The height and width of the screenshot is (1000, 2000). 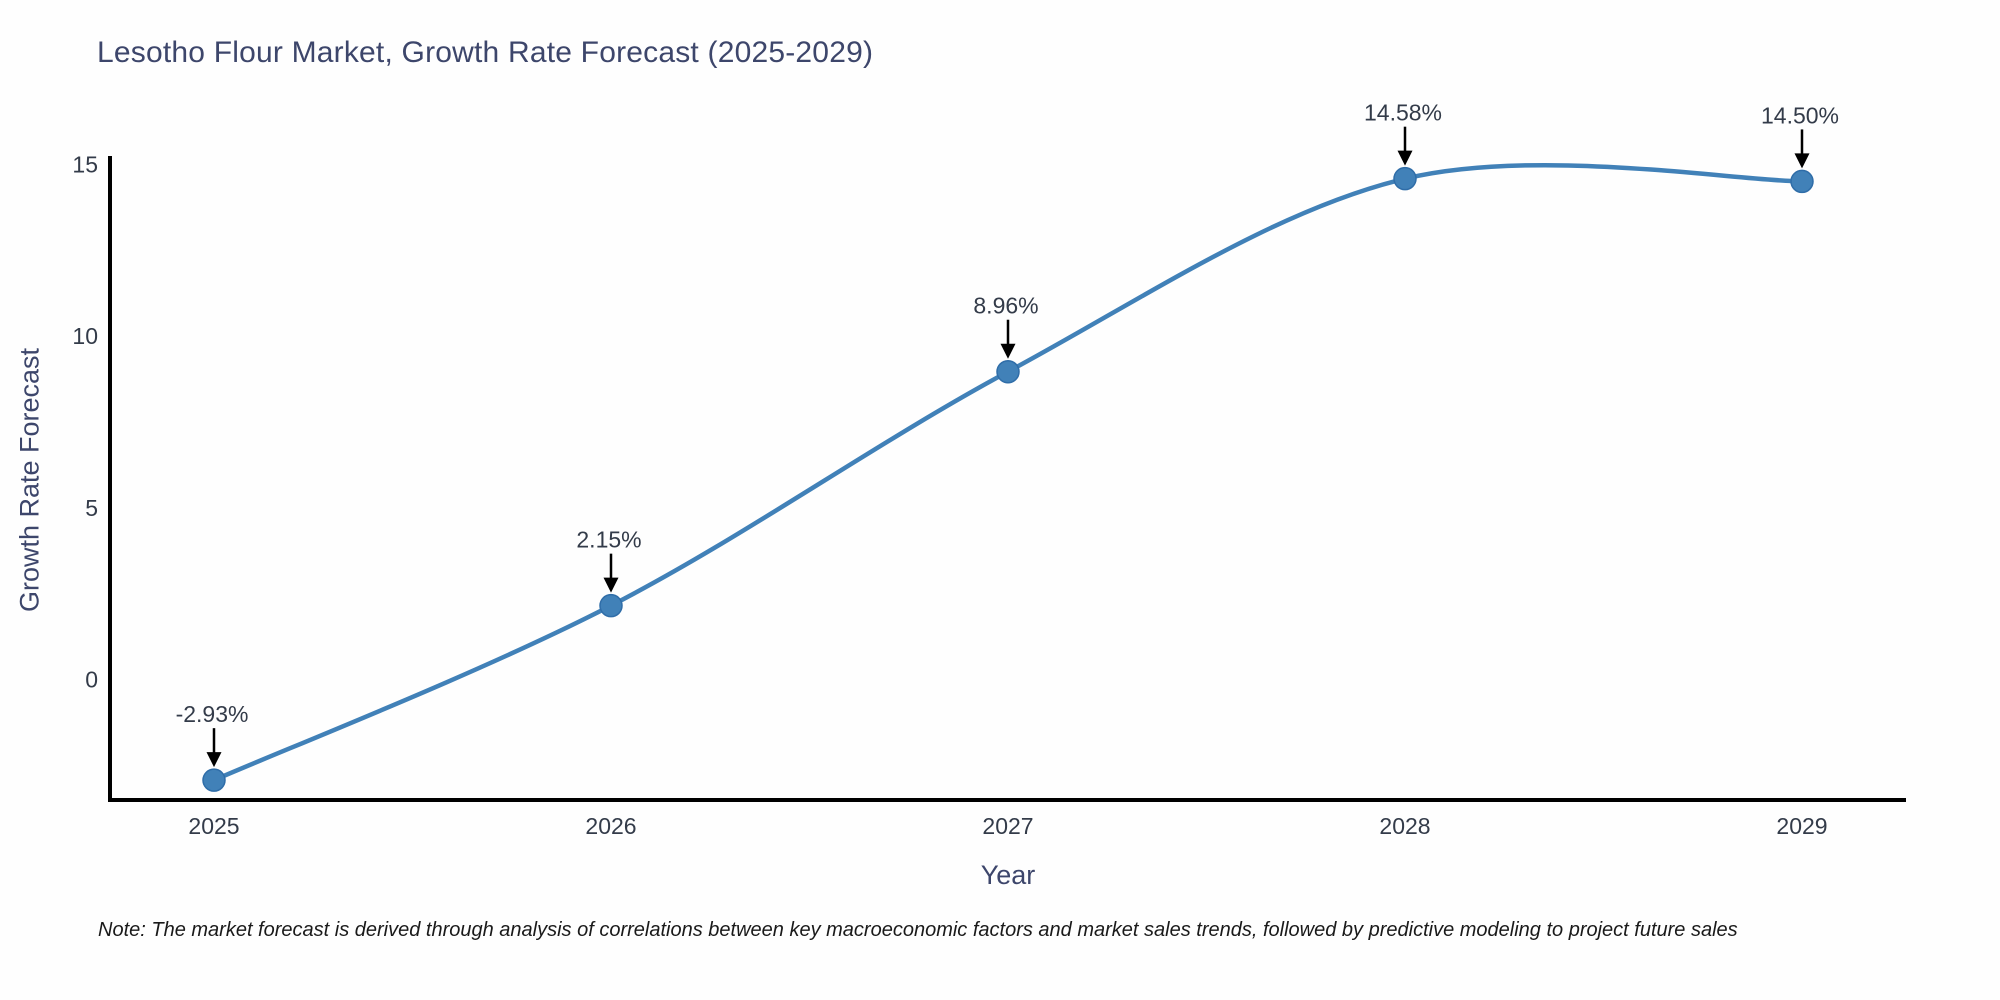 What do you see at coordinates (91, 508) in the screenshot?
I see `y-tick-label: 5` at bounding box center [91, 508].